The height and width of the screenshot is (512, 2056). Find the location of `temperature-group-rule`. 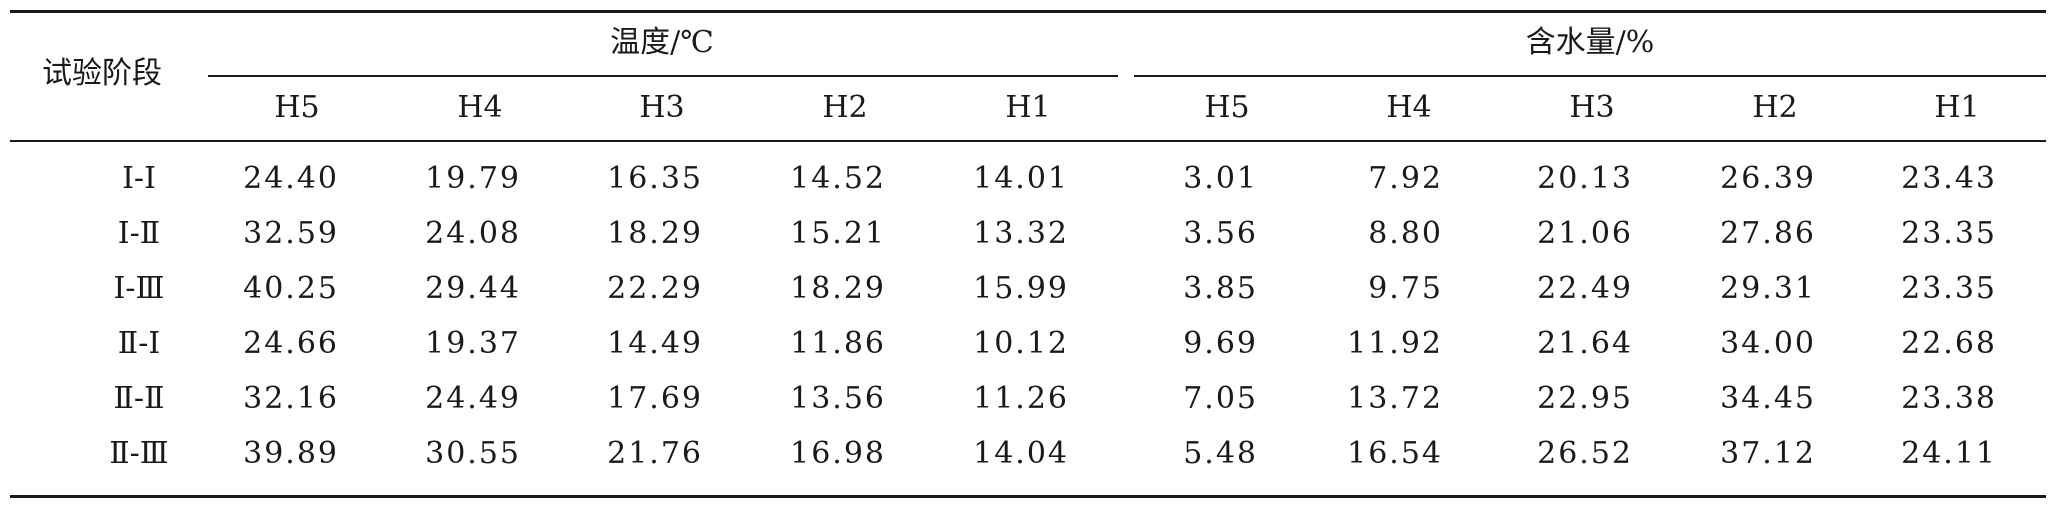

temperature-group-rule is located at coordinates (663, 76).